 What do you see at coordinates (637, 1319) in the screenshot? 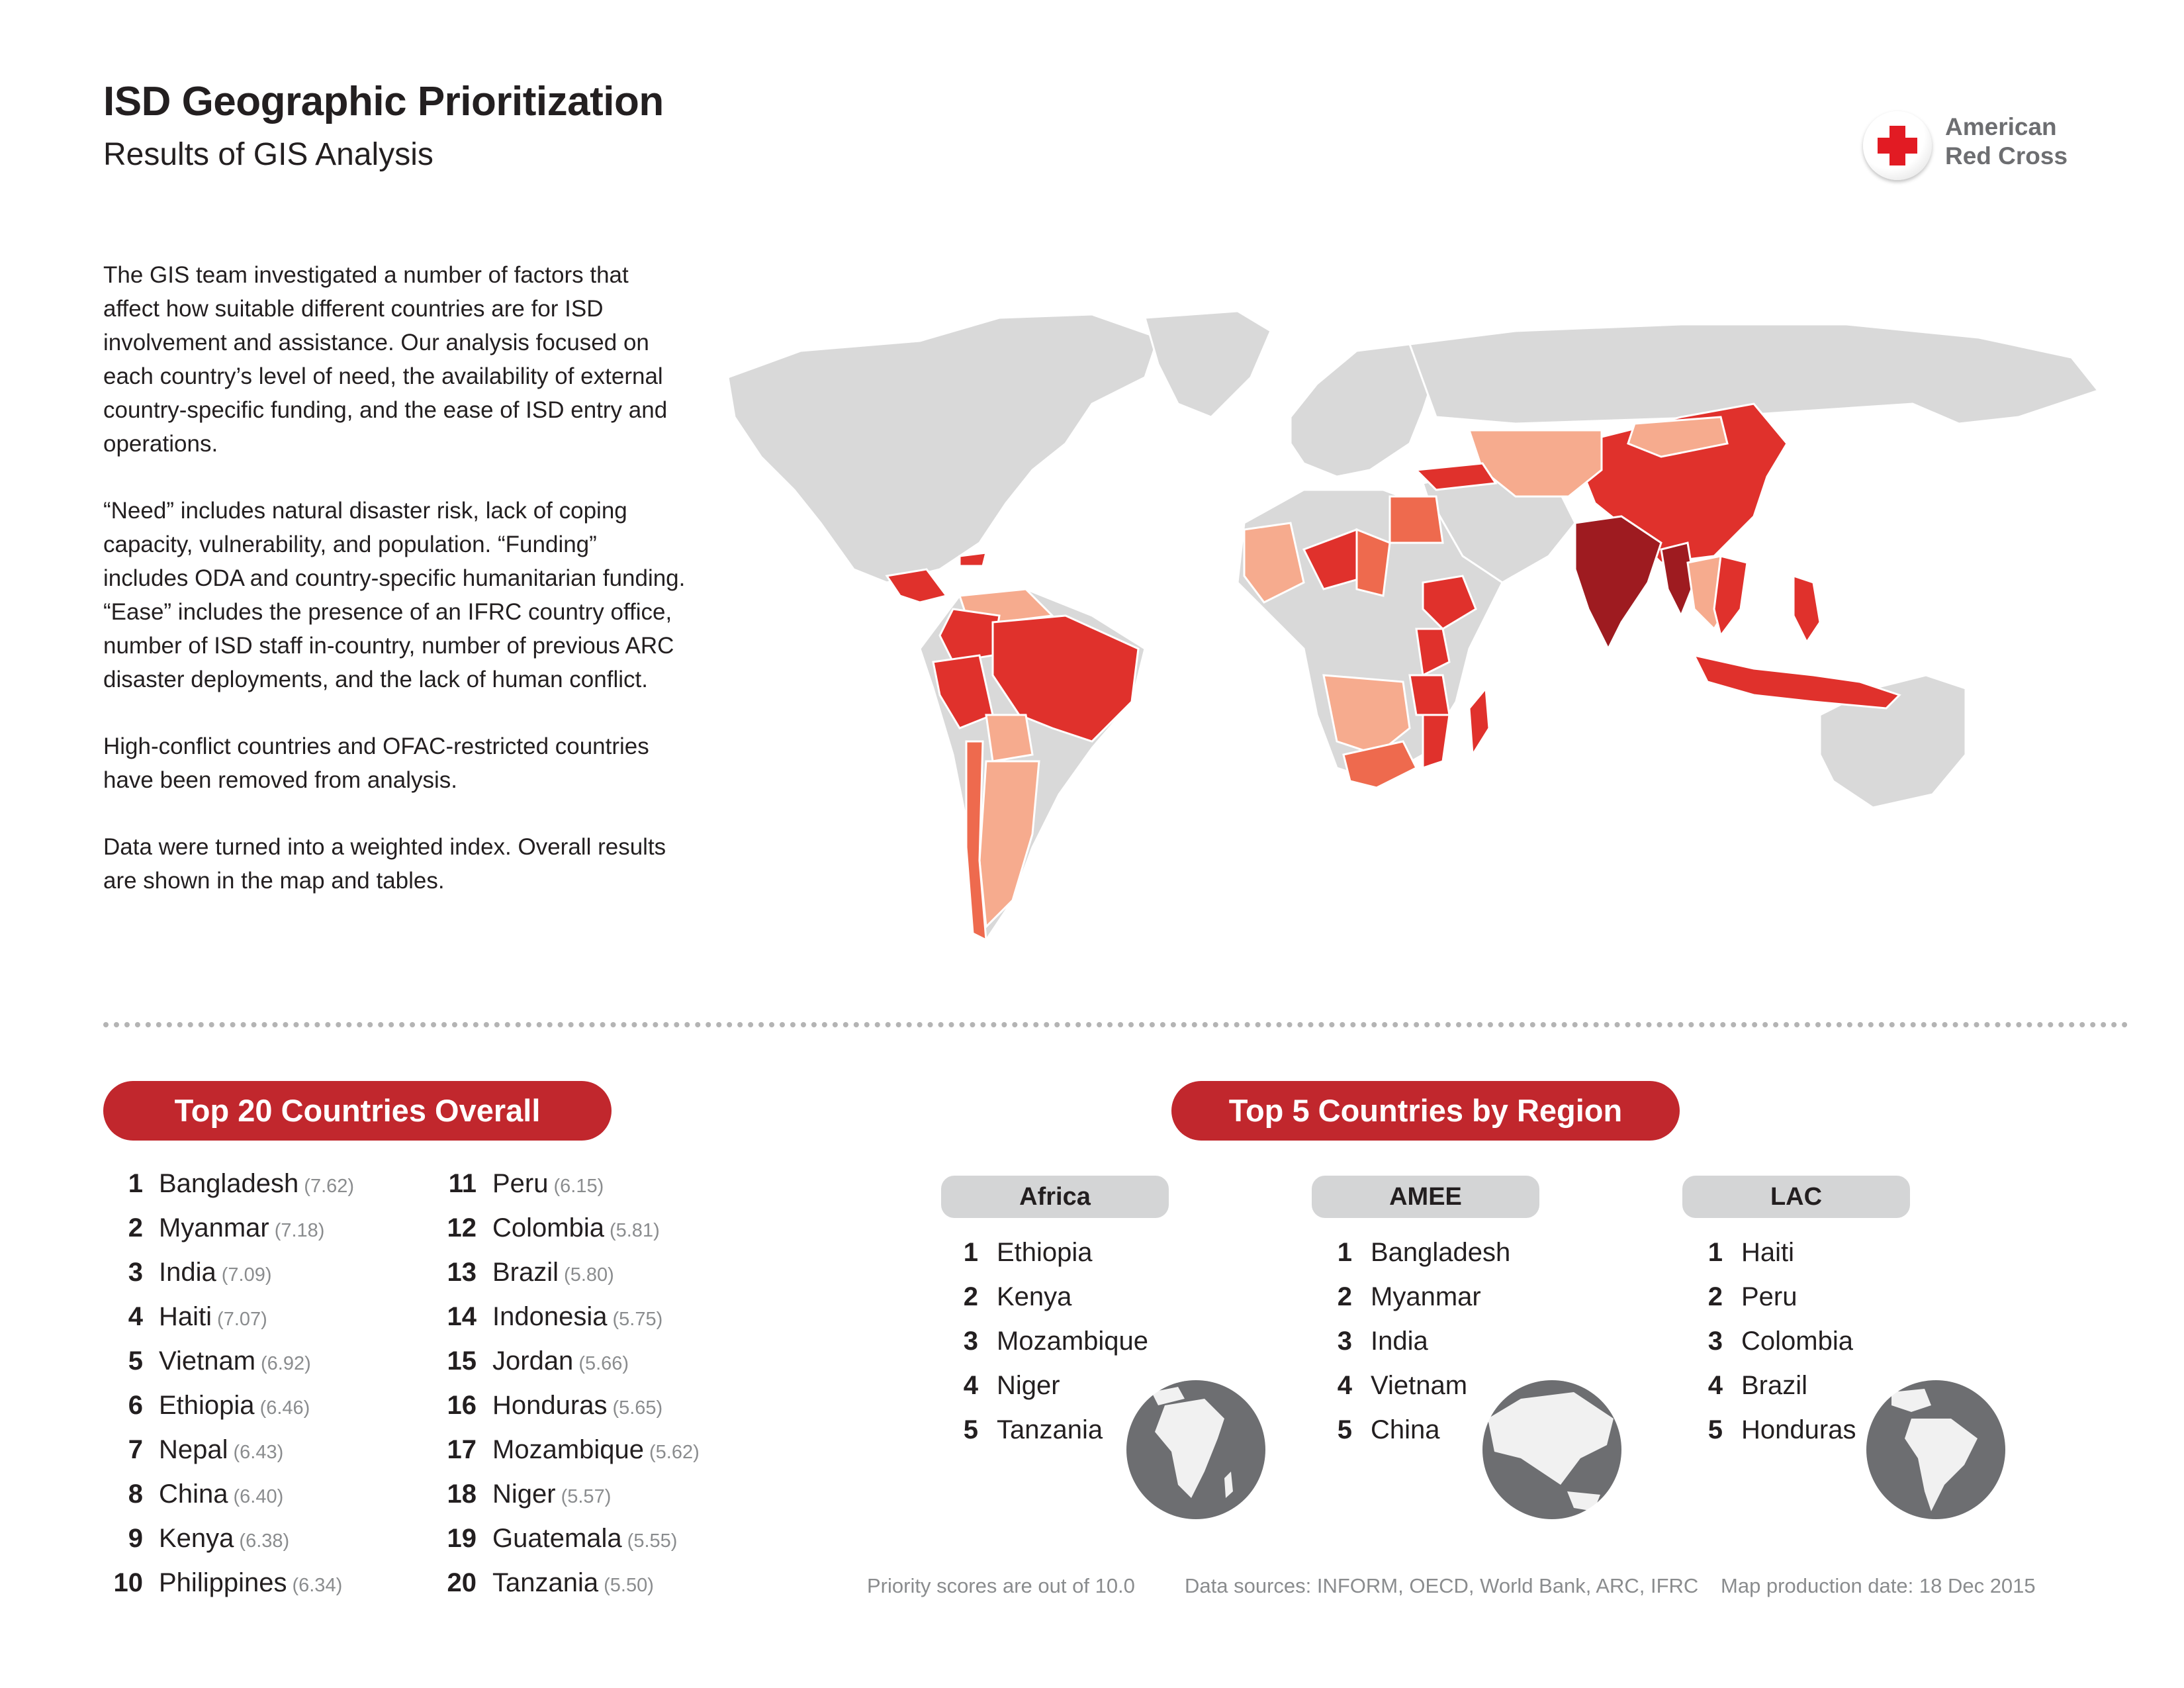
I see `priority-score: (5.75)` at bounding box center [637, 1319].